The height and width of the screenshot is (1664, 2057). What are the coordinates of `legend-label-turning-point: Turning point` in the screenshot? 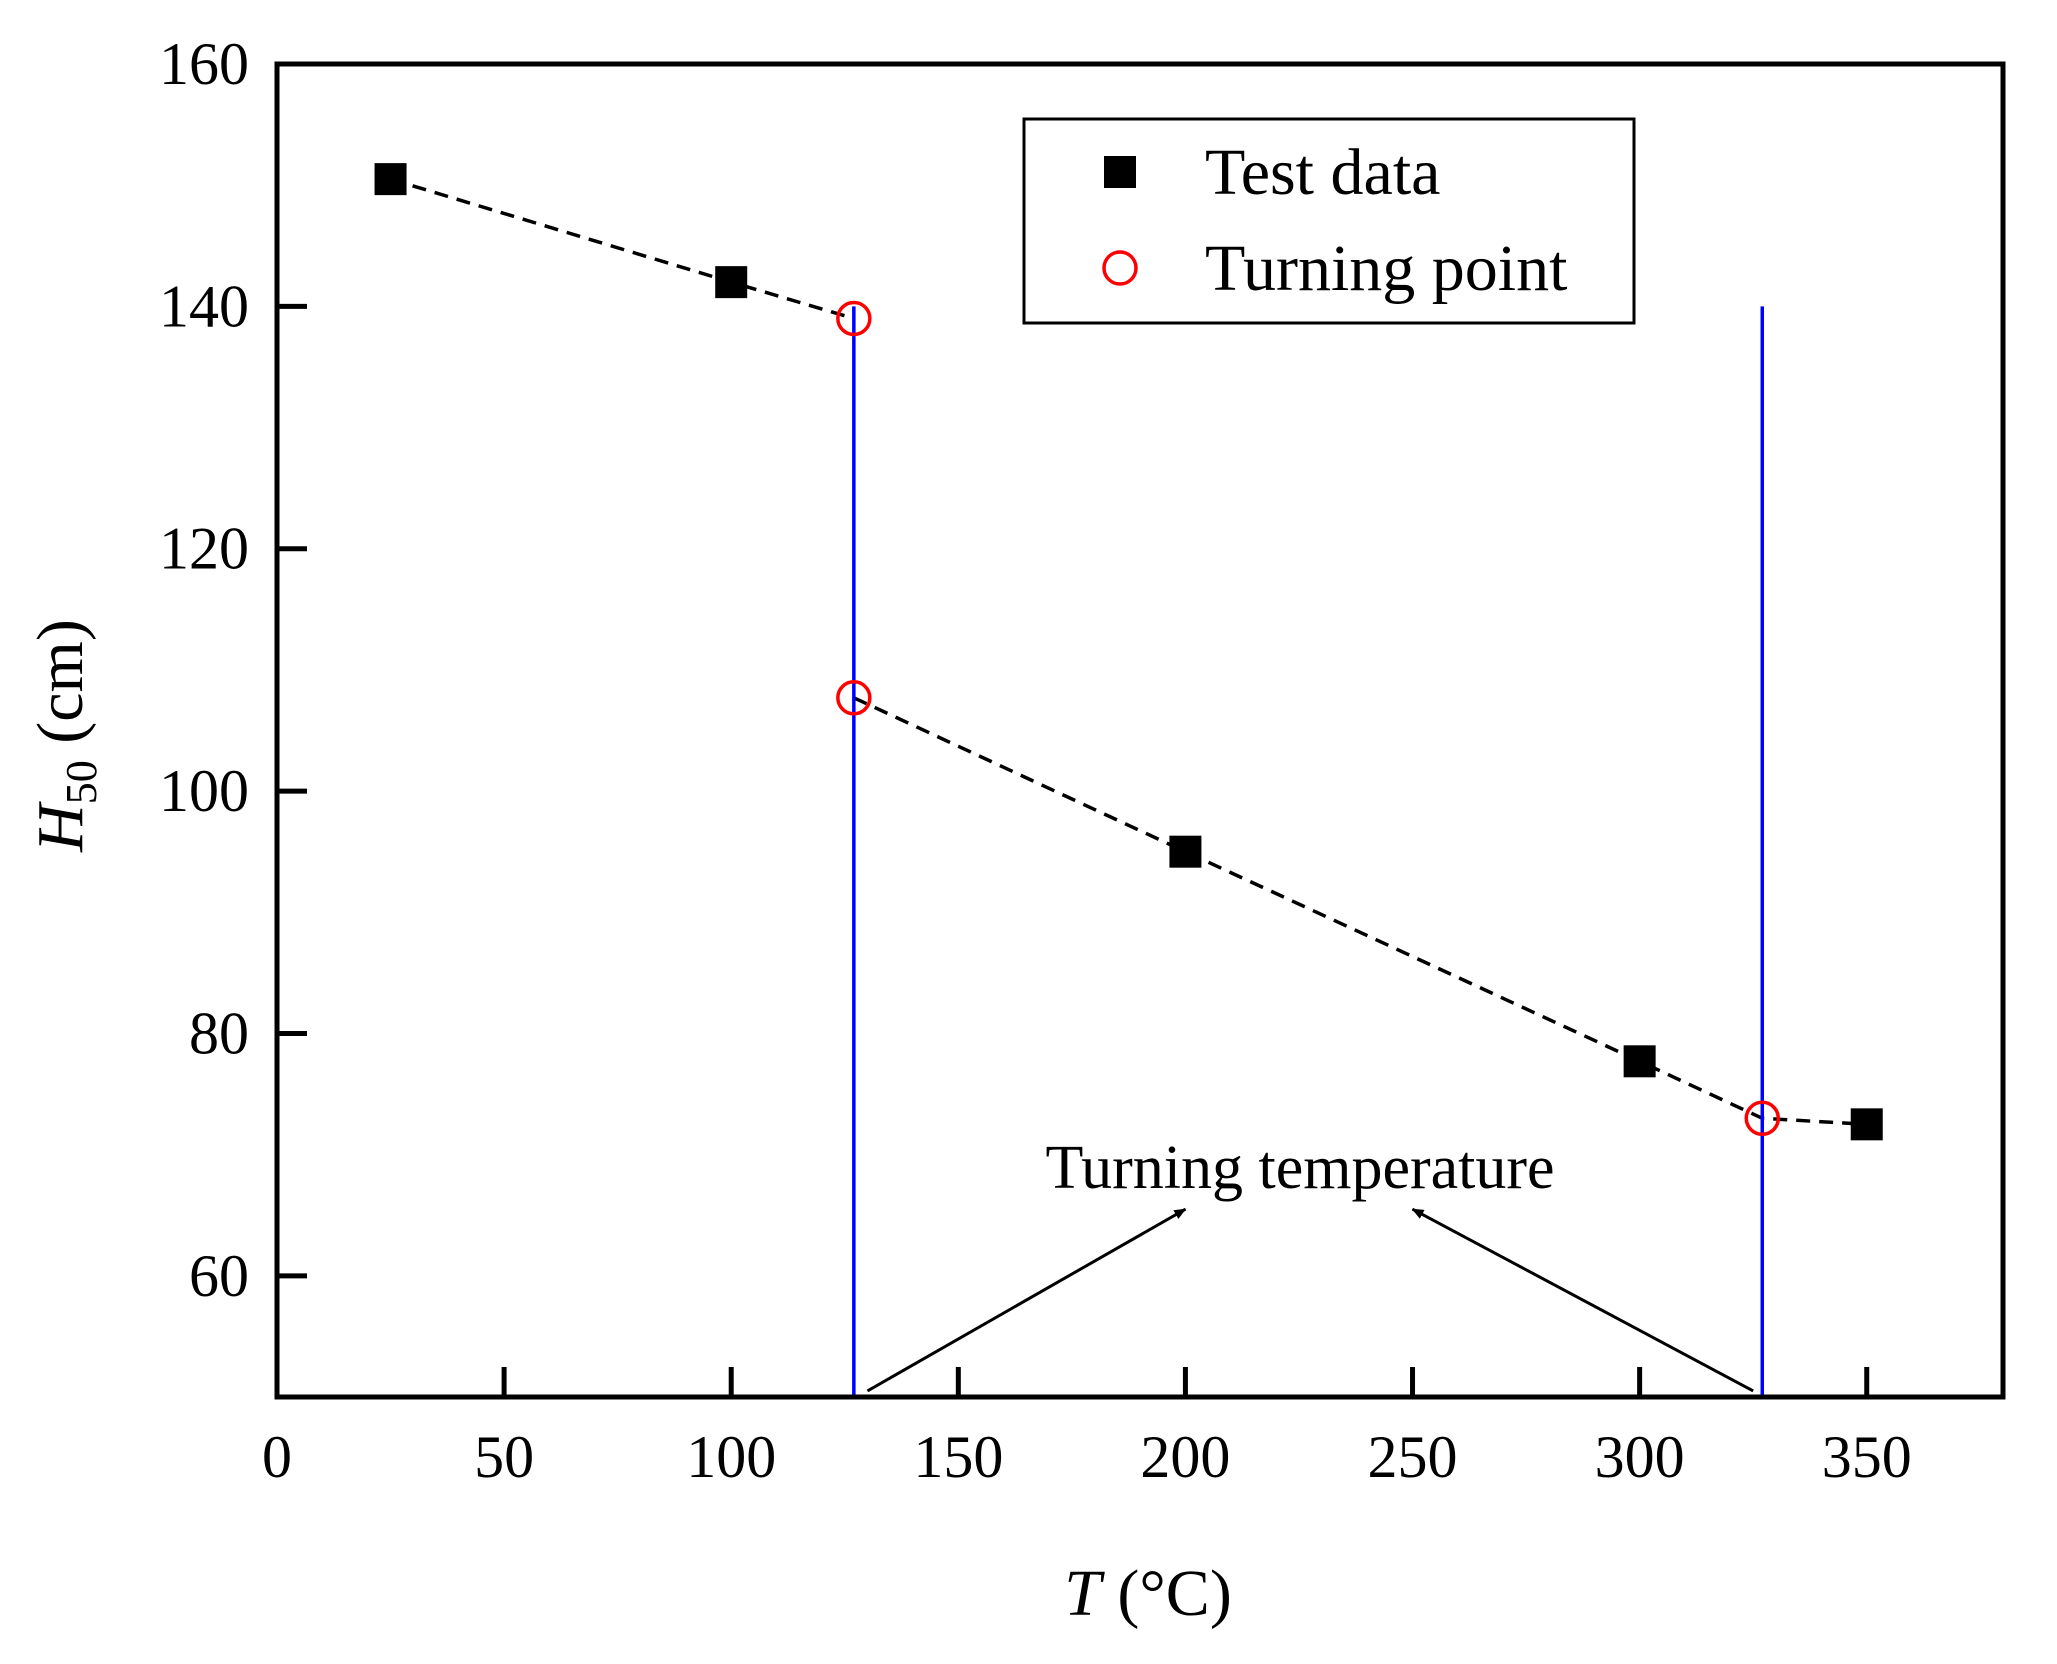 It's located at (1386, 268).